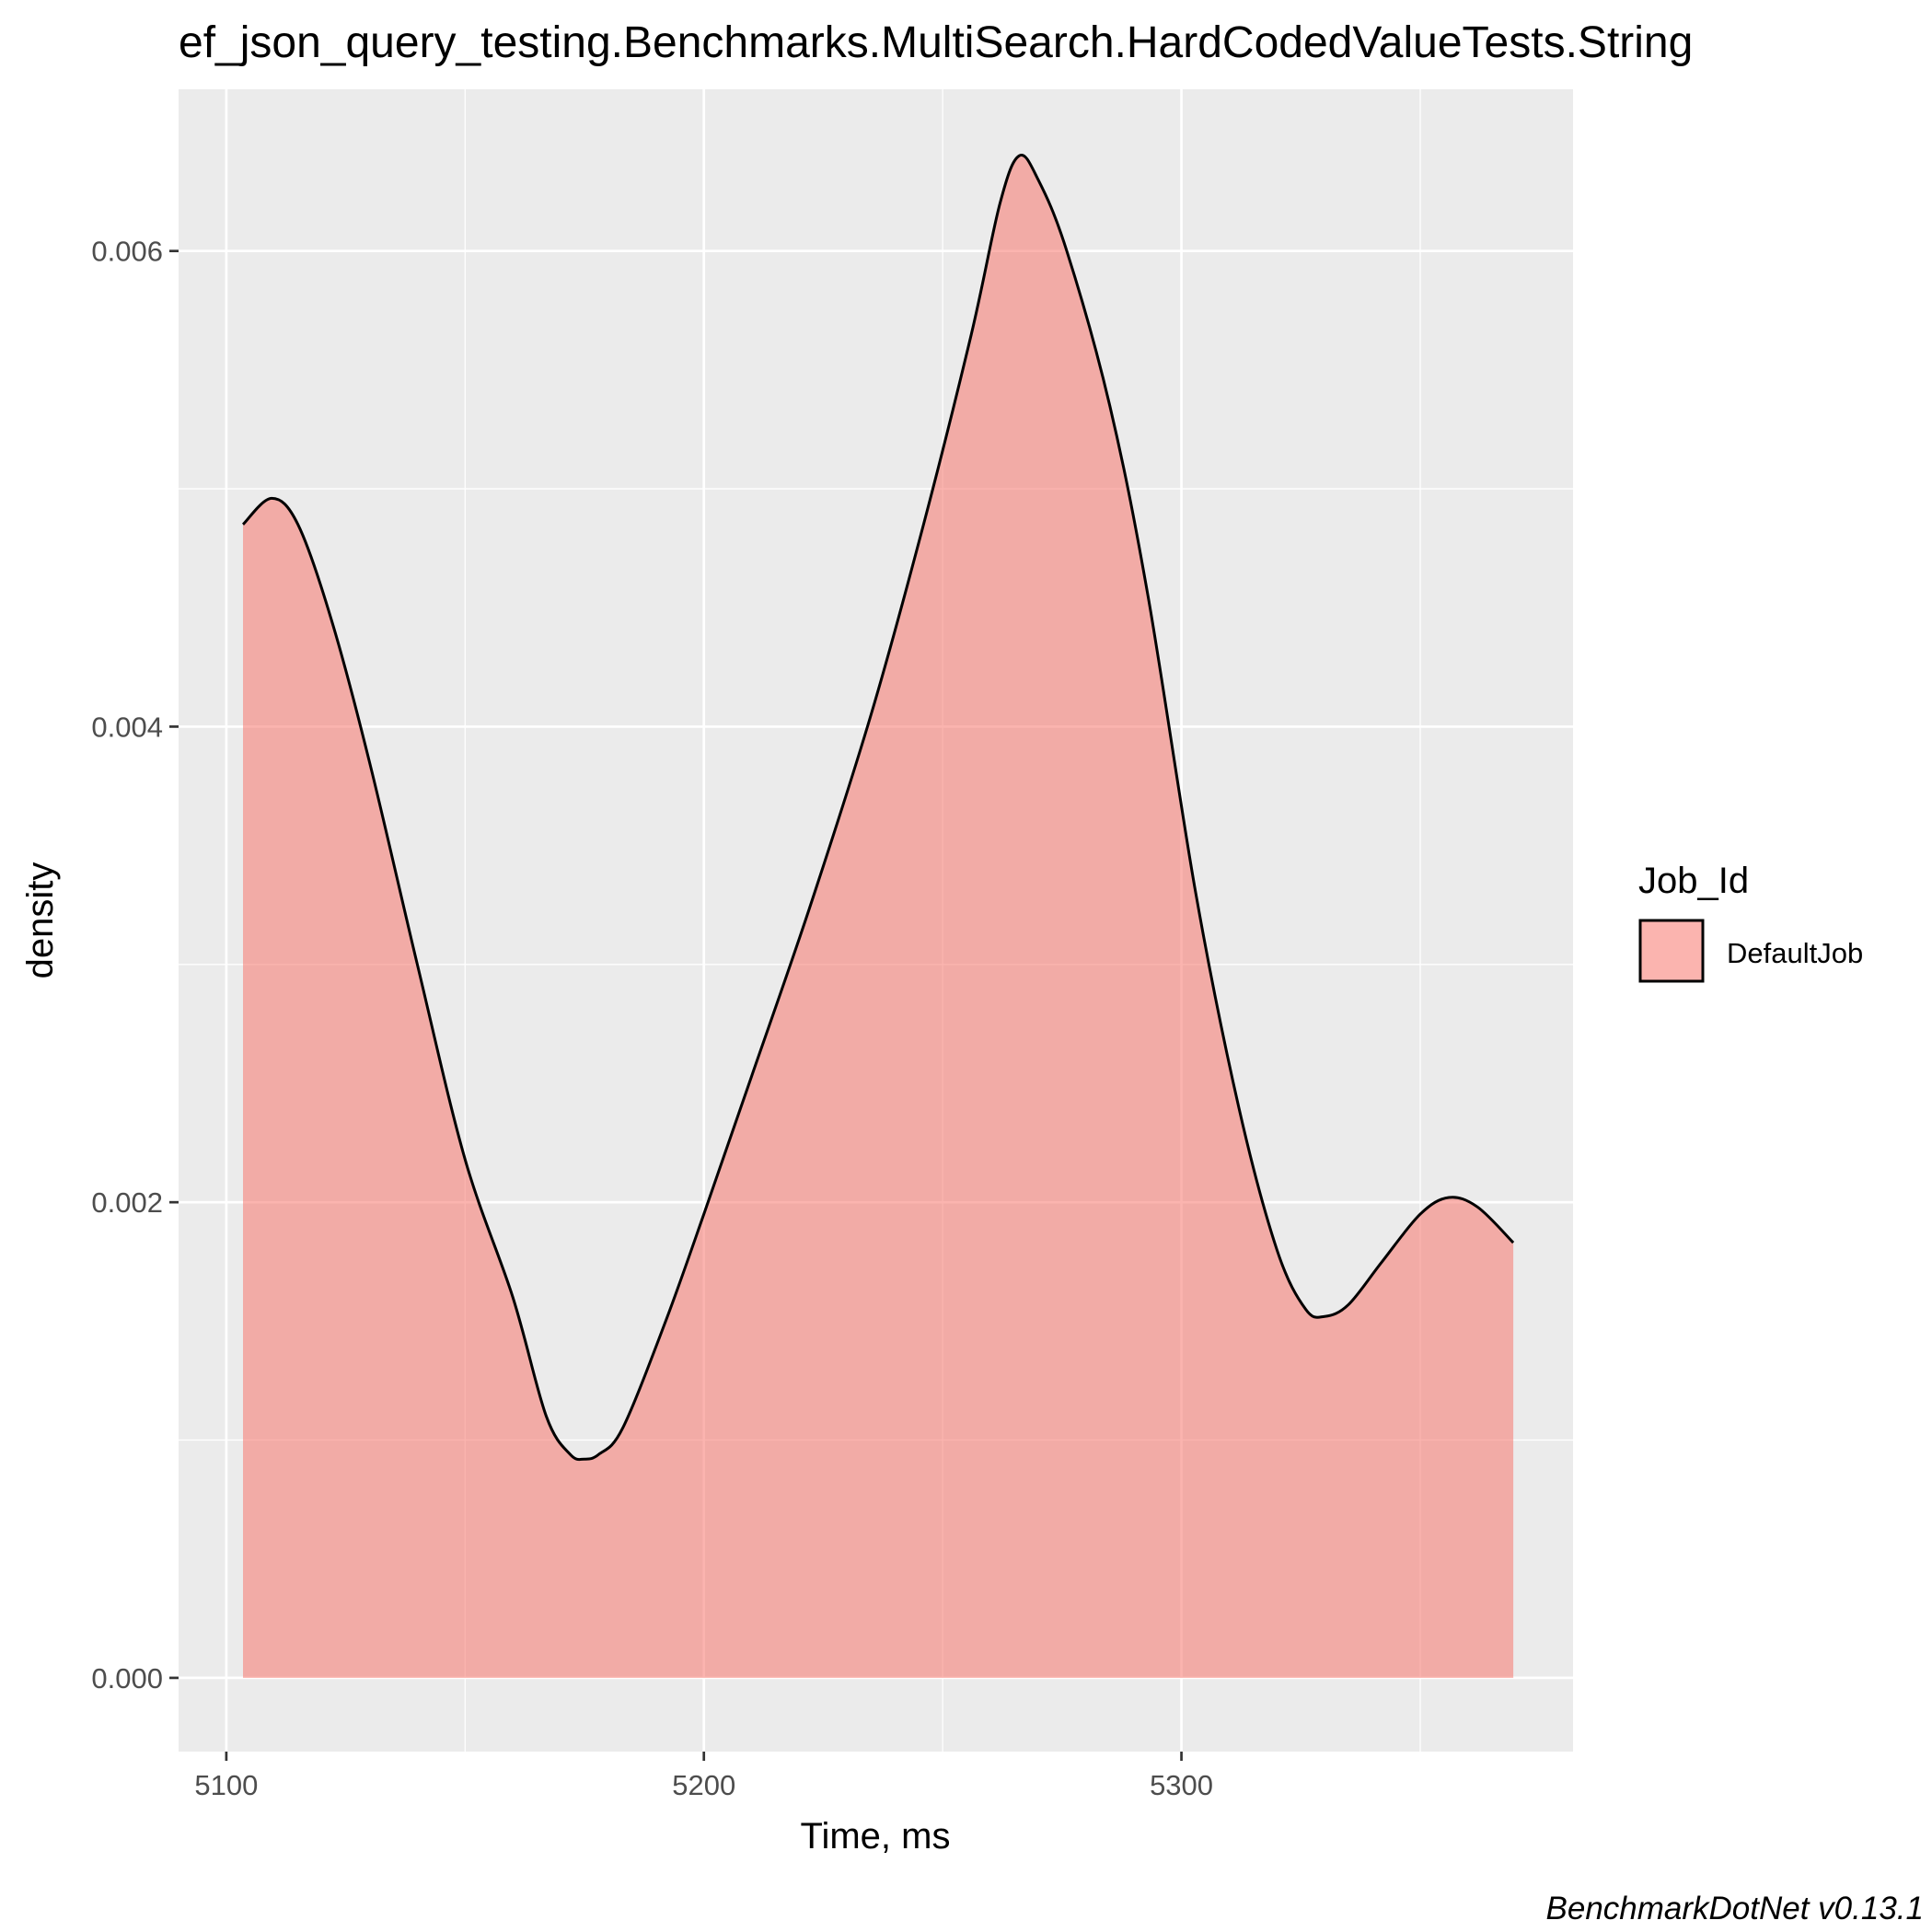  I want to click on y-tick-label: 0.000, so click(127, 1679).